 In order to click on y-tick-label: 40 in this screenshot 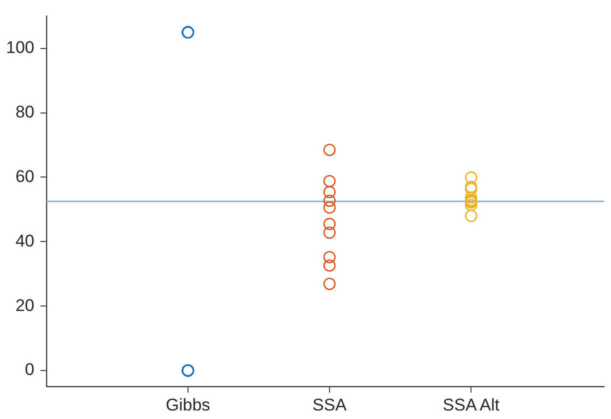, I will do `click(24, 240)`.